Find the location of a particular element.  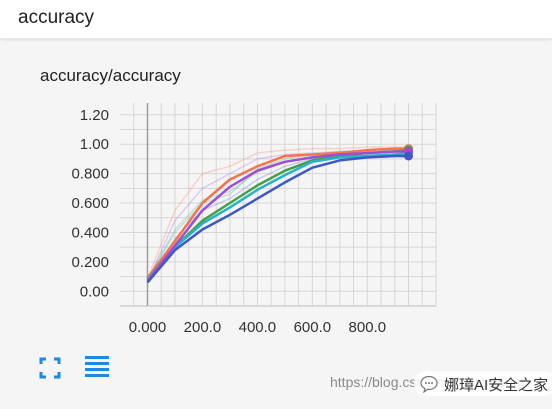

x-tick-label: 400.0 is located at coordinates (258, 327).